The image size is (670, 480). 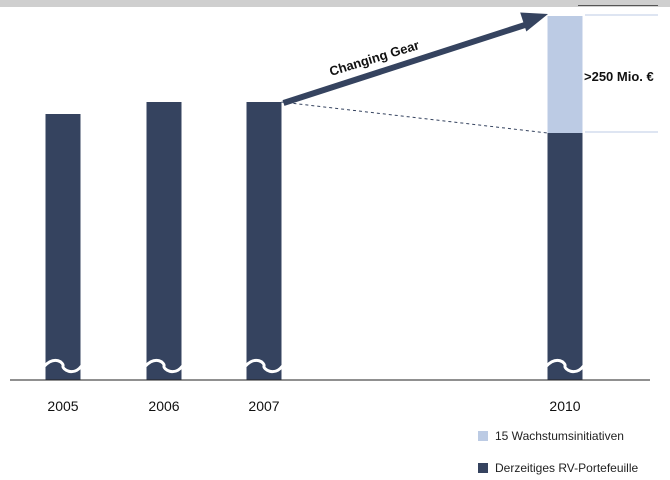 What do you see at coordinates (565, 366) in the screenshot?
I see `axis-break-2010` at bounding box center [565, 366].